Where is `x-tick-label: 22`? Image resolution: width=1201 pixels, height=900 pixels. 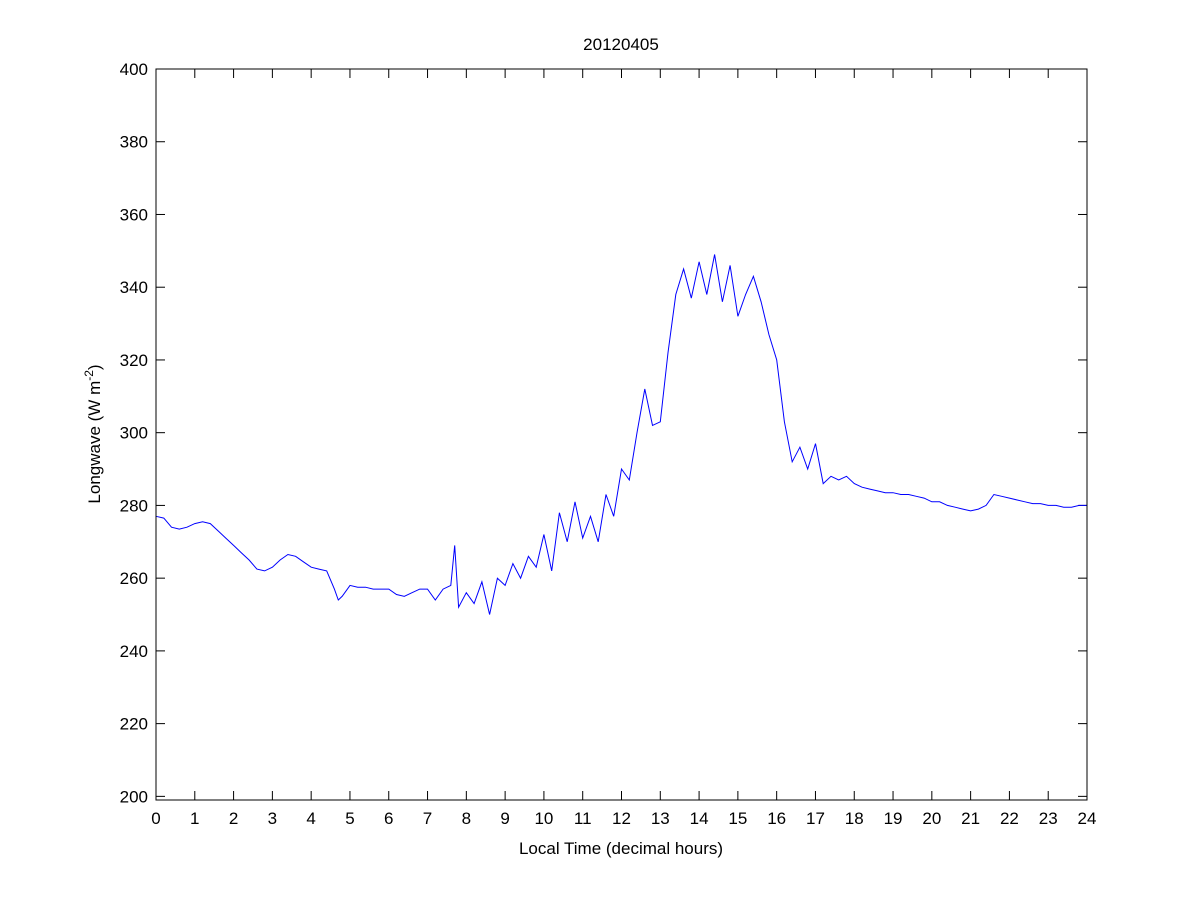
x-tick-label: 22 is located at coordinates (1009, 818).